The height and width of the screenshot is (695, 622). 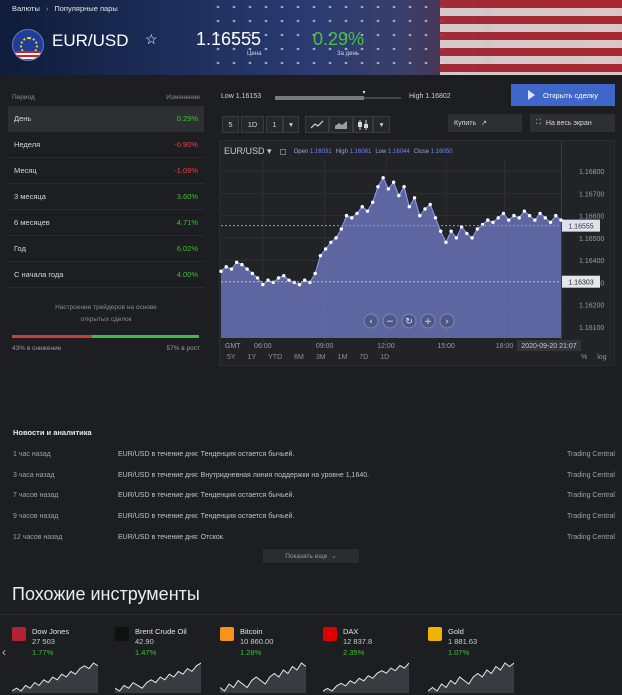 I want to click on period-button: 6M, so click(x=299, y=357).